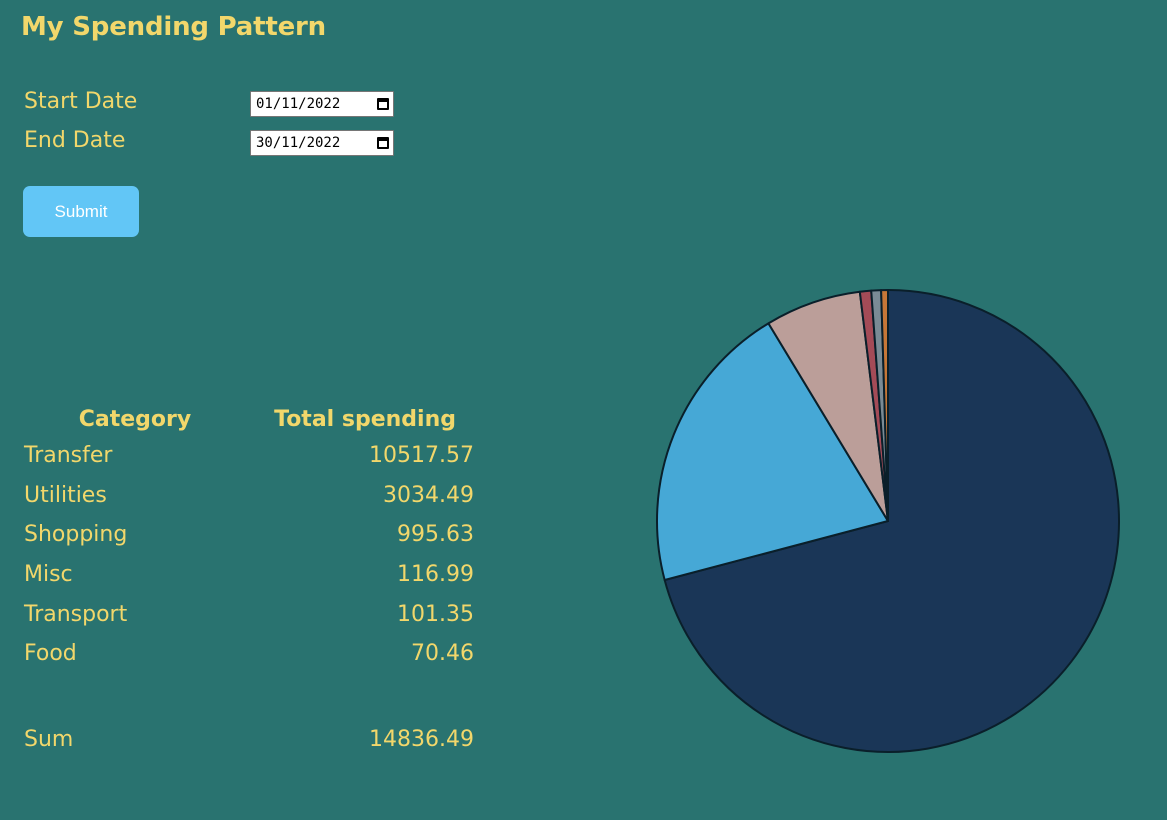  I want to click on table-row: Transport 101.35, so click(249, 614).